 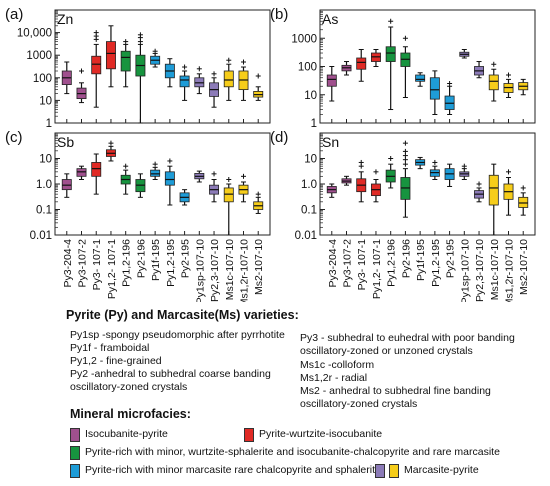 I want to click on varieties-title: Pyrite (Py) and Marcasite(Ms) varieties:, so click(x=182, y=315).